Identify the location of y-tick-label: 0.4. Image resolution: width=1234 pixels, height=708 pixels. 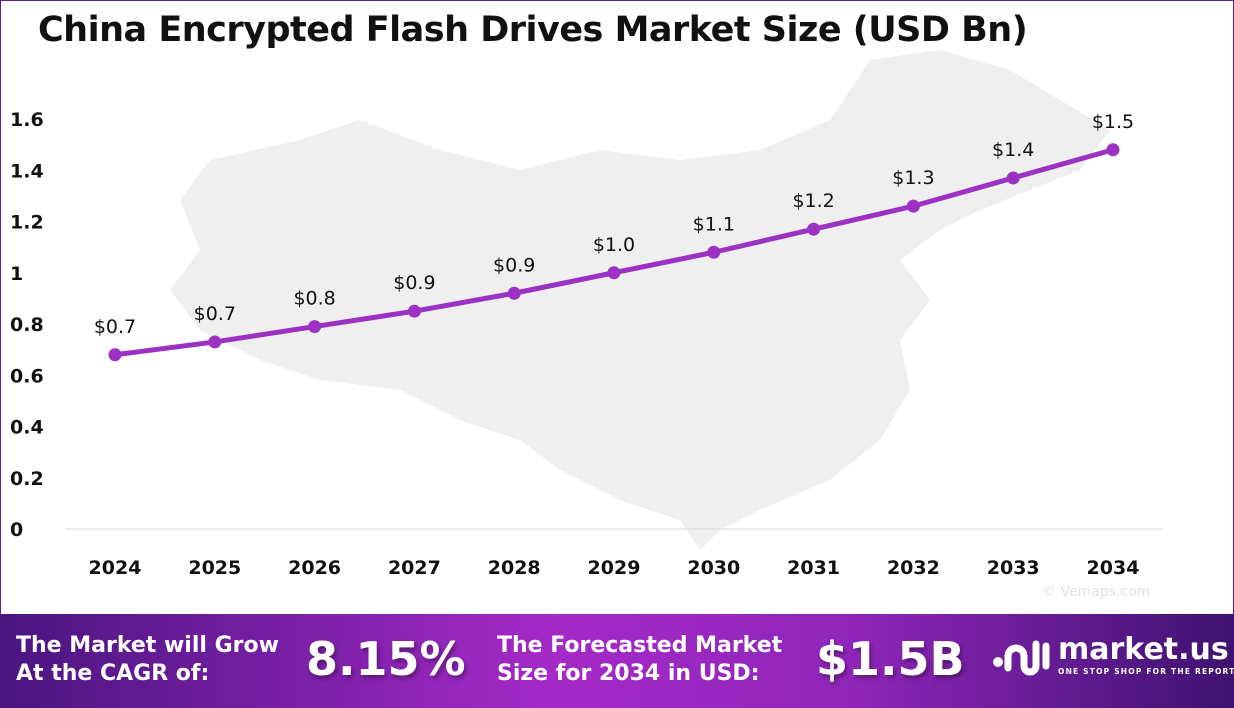
(27, 428).